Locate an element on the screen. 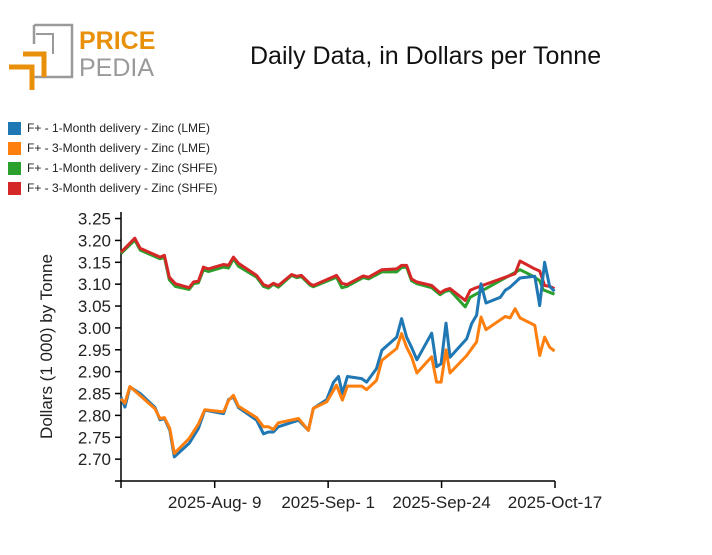 The height and width of the screenshot is (555, 712). y-tick-label: 3.00 is located at coordinates (94, 328).